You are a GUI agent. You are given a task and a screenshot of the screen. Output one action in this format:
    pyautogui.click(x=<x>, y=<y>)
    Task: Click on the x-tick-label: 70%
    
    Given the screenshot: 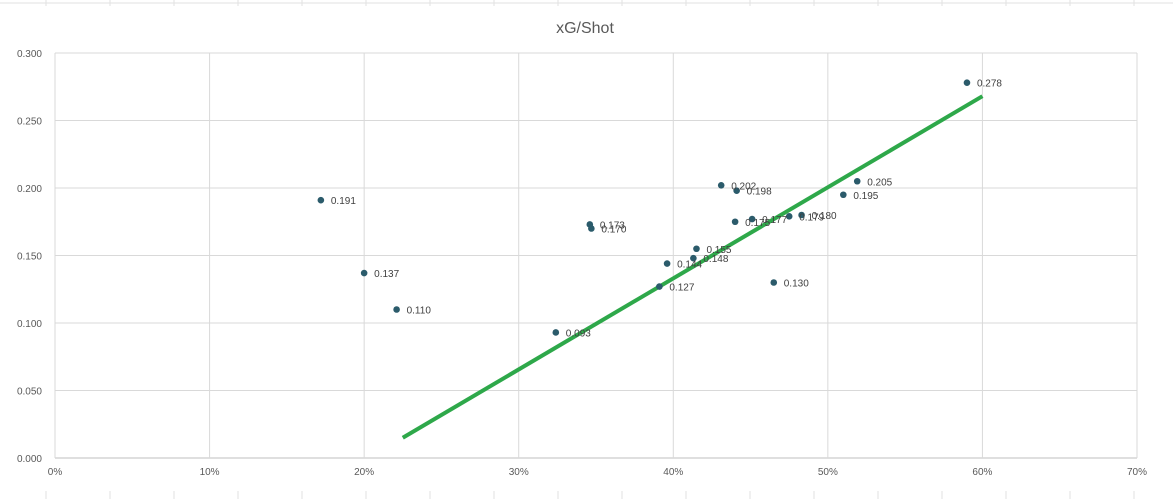 What is the action you would take?
    pyautogui.click(x=1137, y=472)
    